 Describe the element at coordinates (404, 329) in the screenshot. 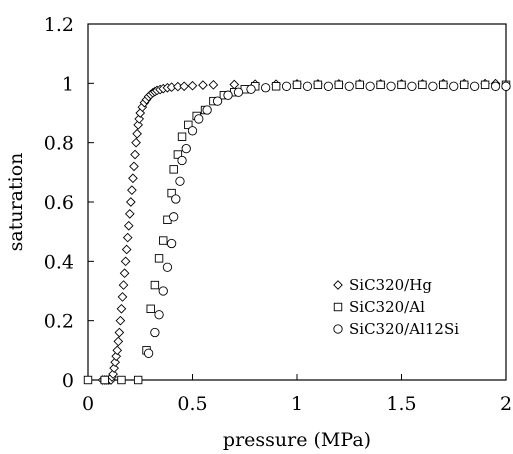

I see `legend-label: SiC320/Al12Si` at that location.